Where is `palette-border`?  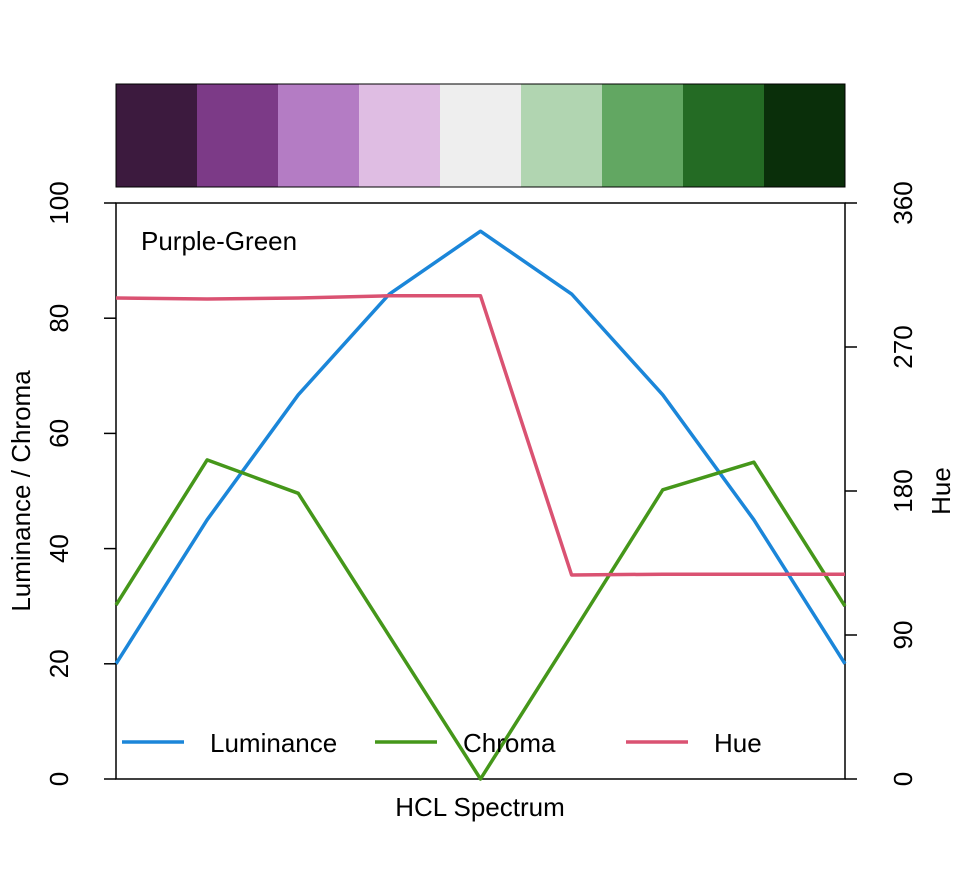
palette-border is located at coordinates (480, 135).